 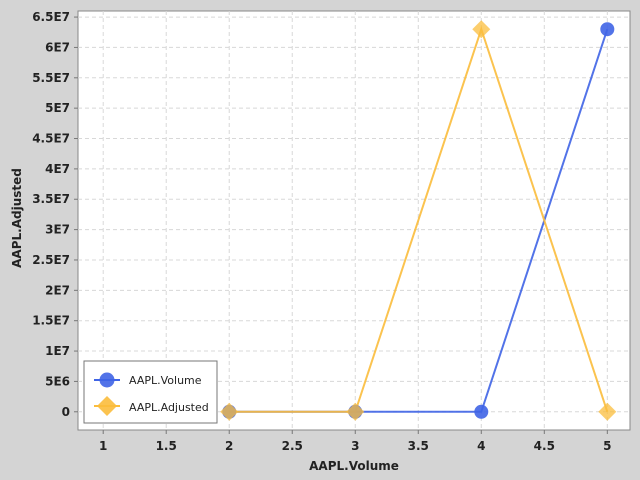 What do you see at coordinates (51, 321) in the screenshot?
I see `y-tick-label: 1.5E7` at bounding box center [51, 321].